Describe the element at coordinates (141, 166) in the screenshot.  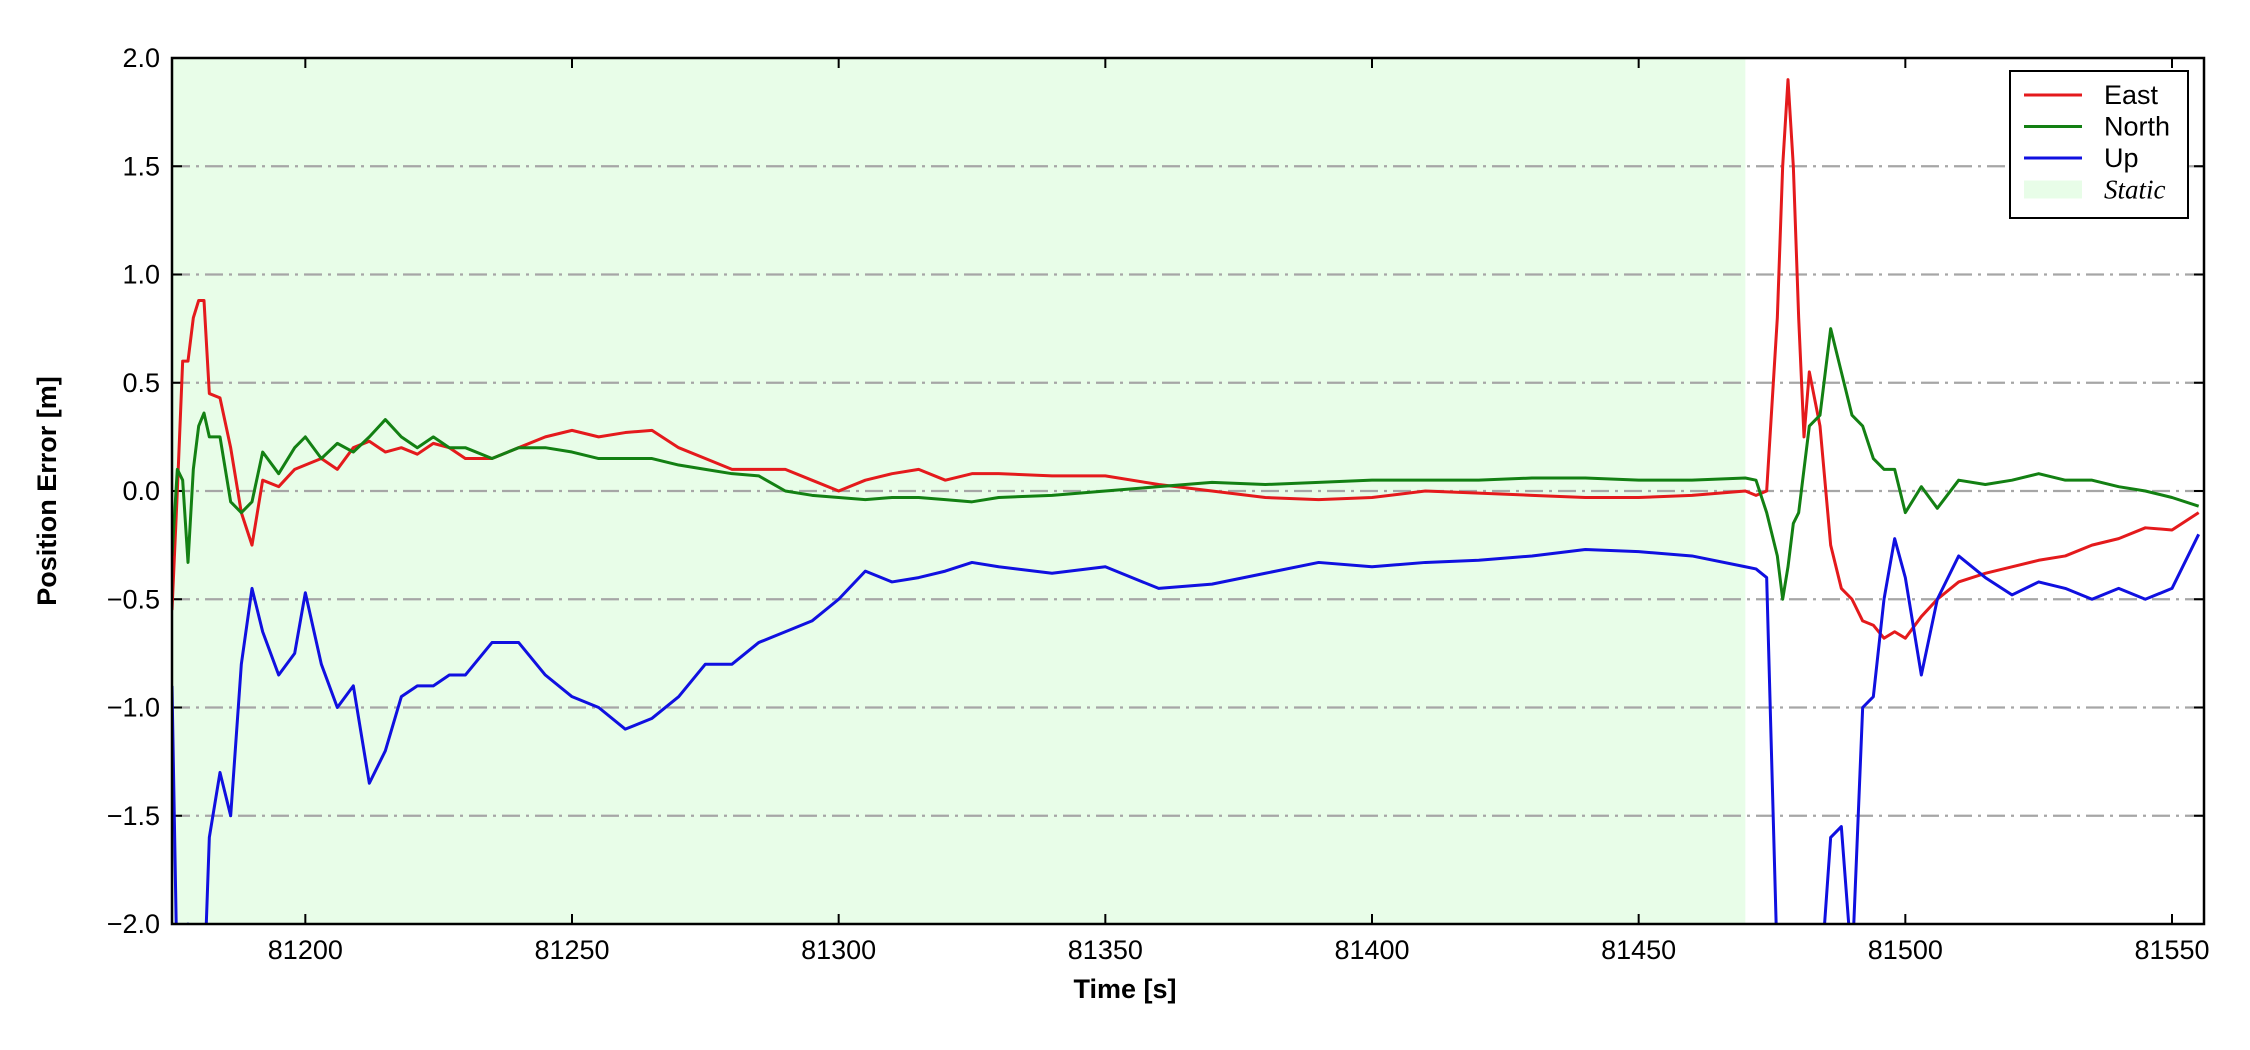
I see `y-tick-label: 1.5` at that location.